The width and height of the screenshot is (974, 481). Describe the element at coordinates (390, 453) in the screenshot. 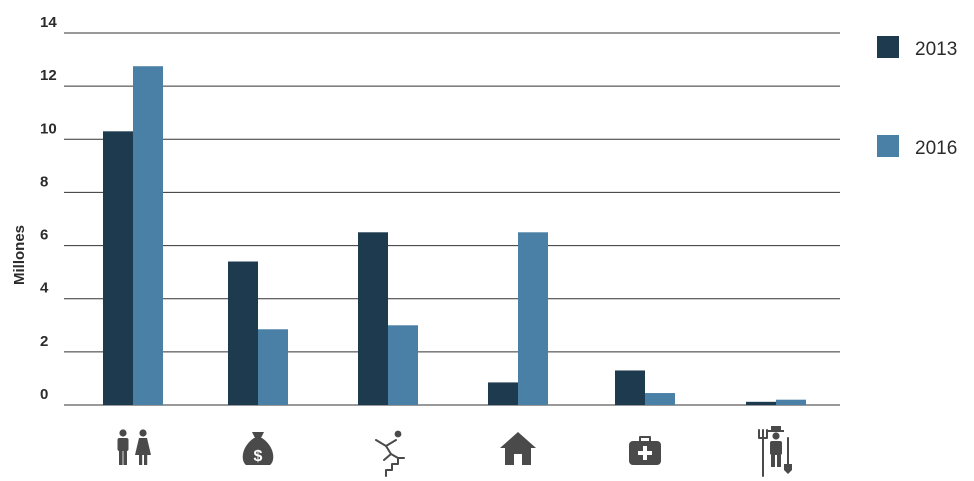

I see `falling-stairs-icon` at that location.